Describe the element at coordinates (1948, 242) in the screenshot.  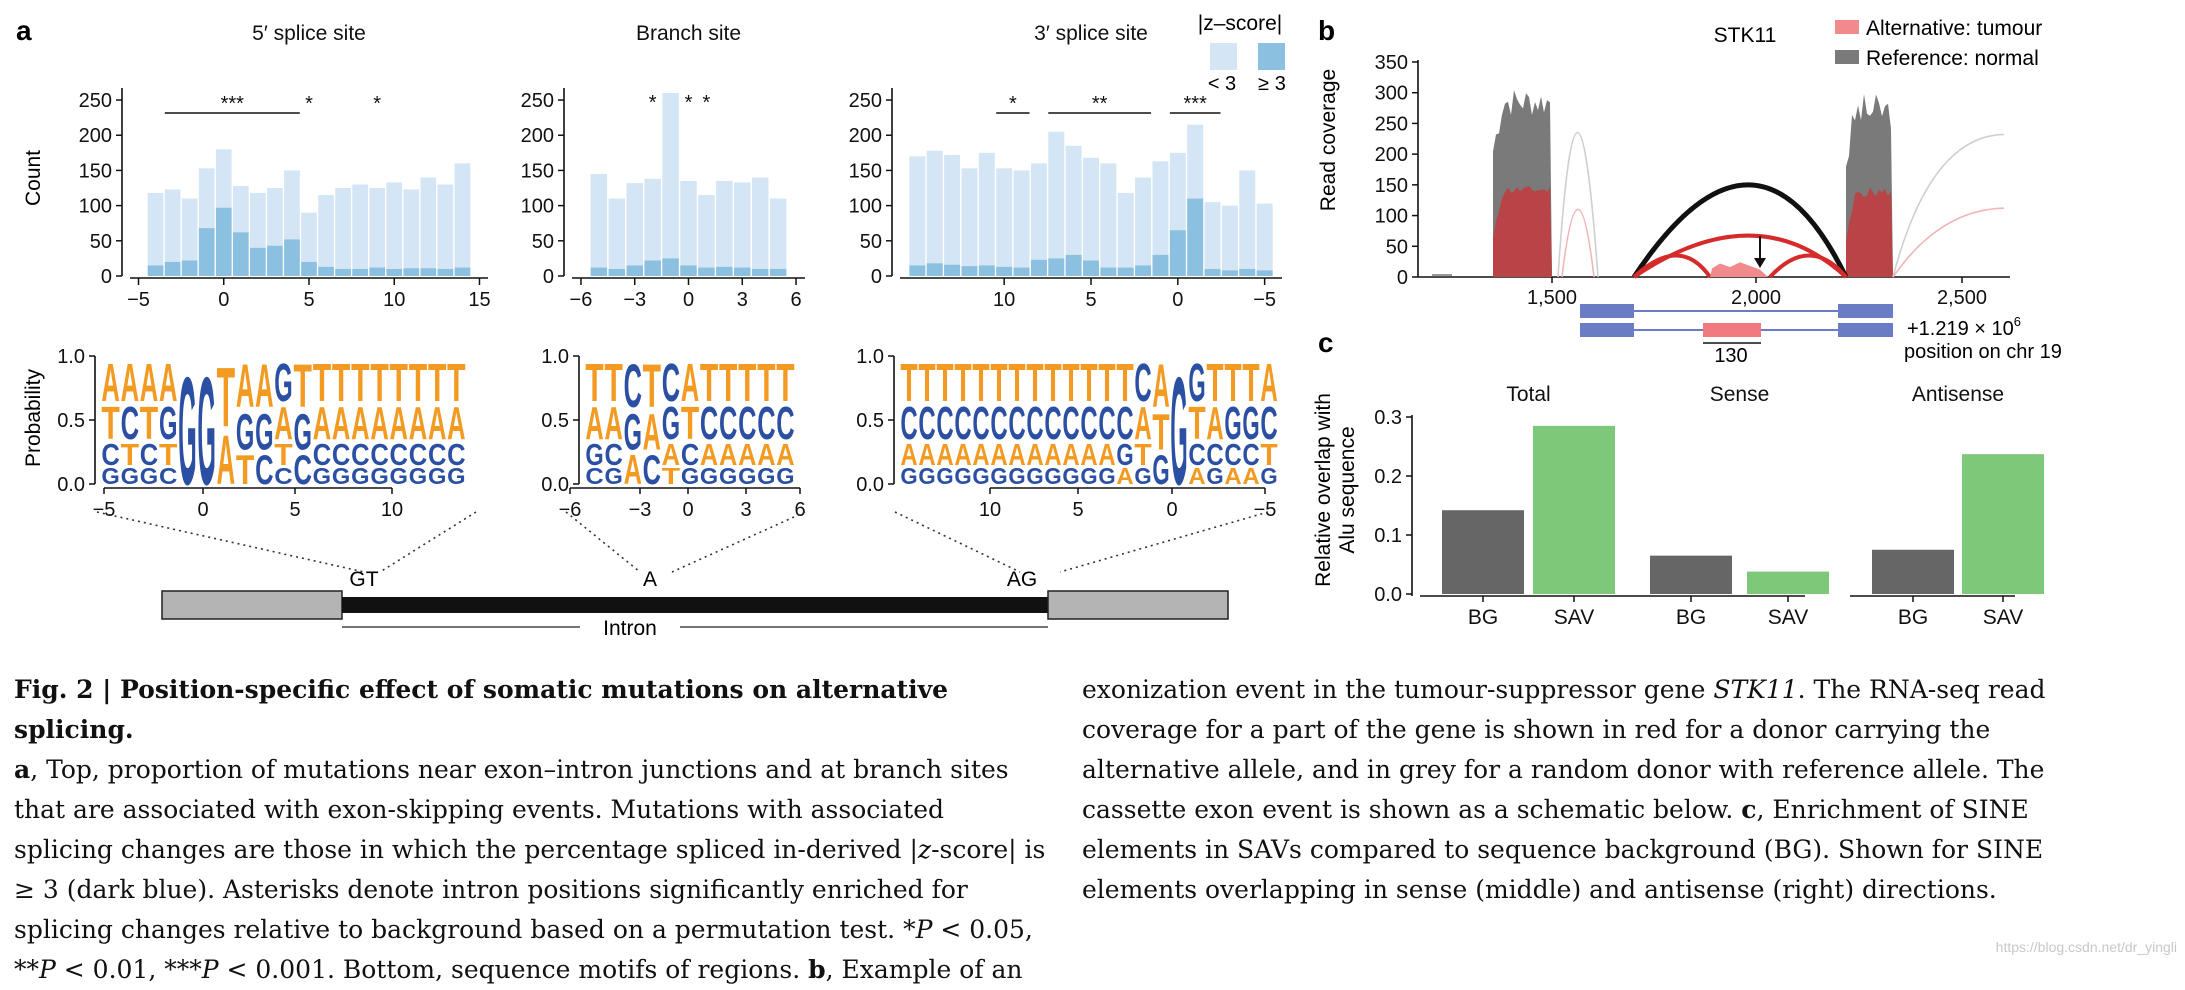
I see `tumour-junction-arc-right` at that location.